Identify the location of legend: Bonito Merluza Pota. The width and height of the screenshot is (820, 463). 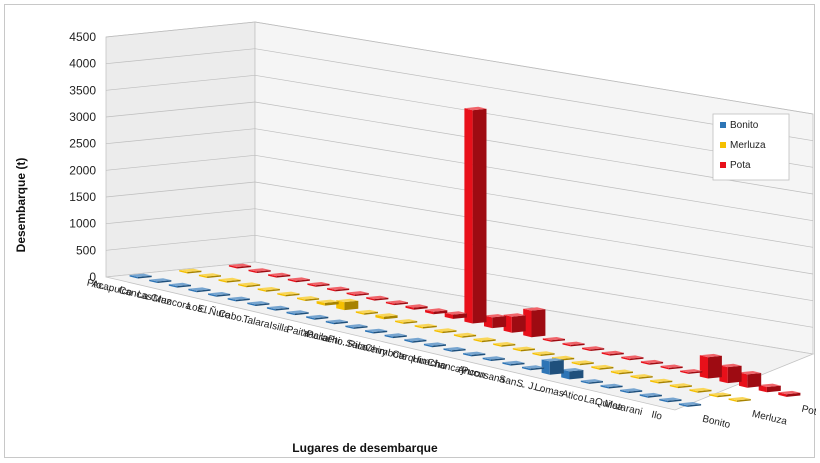
(751, 147).